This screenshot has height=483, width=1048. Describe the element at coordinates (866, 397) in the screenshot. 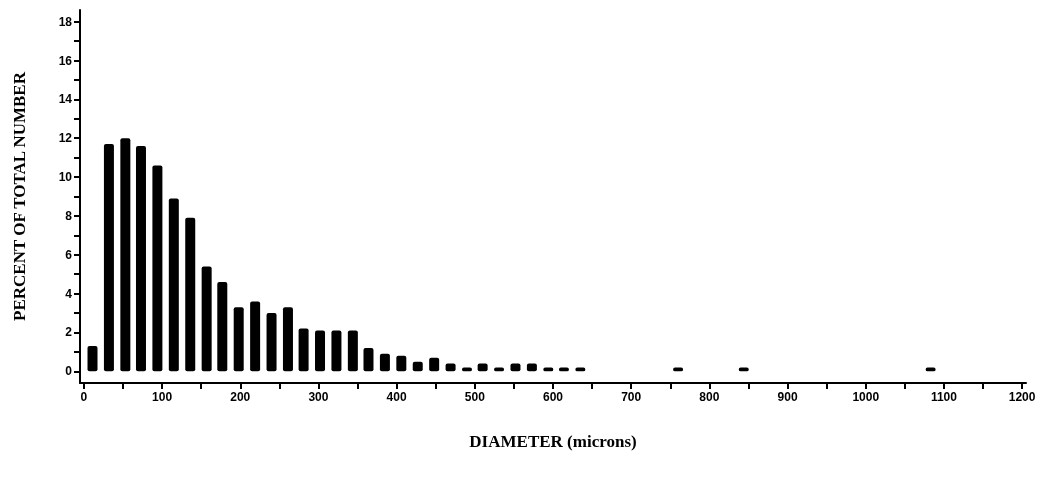

I see `x-tick-label: 1000` at that location.